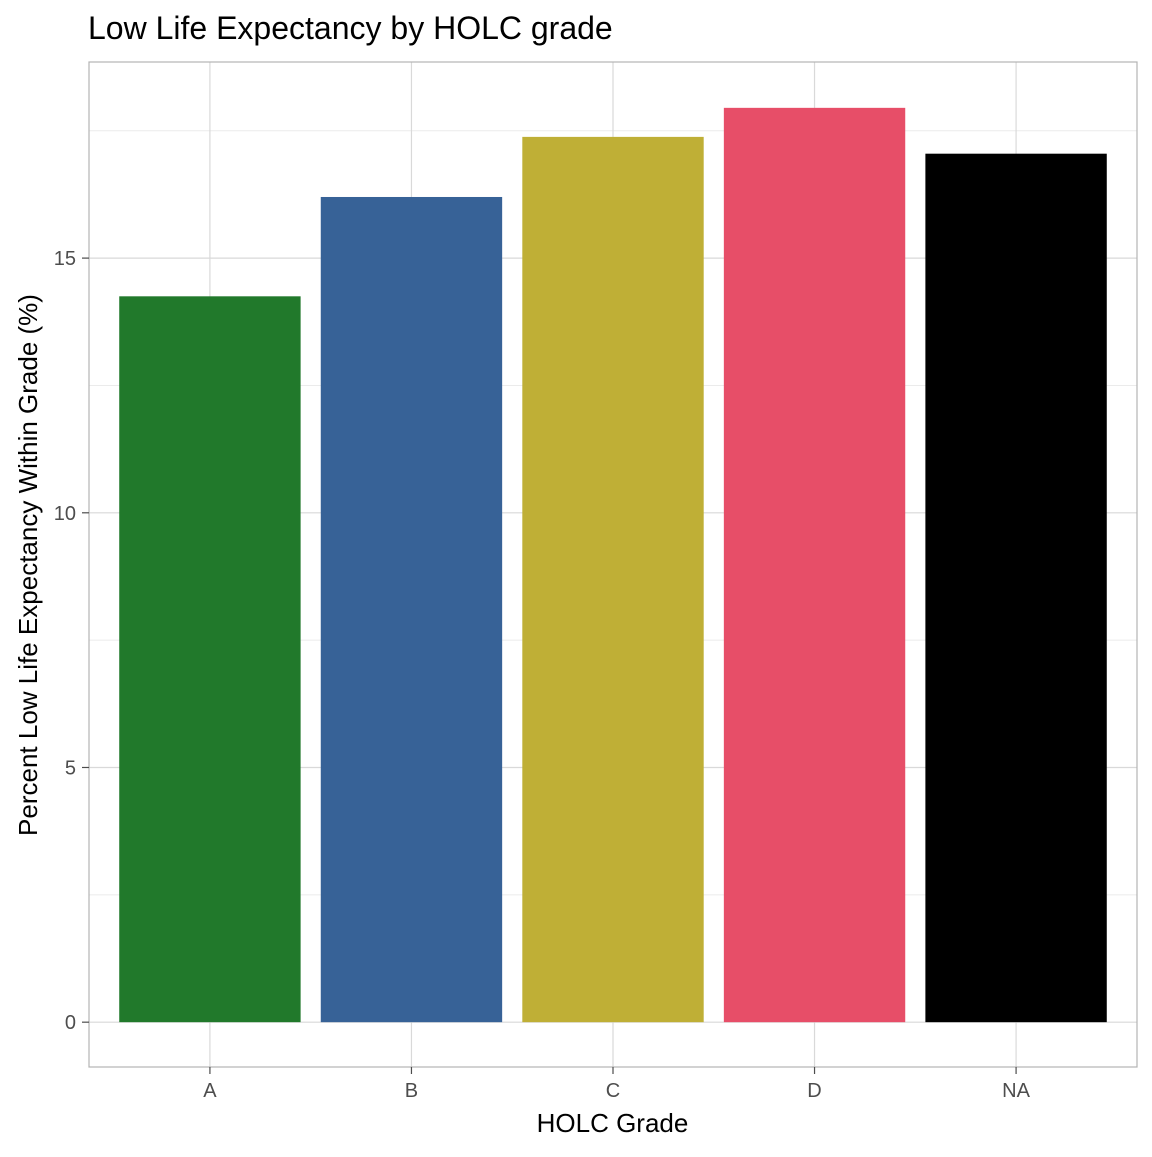 This screenshot has width=1152, height=1157. I want to click on x-tick-label: B, so click(411, 1091).